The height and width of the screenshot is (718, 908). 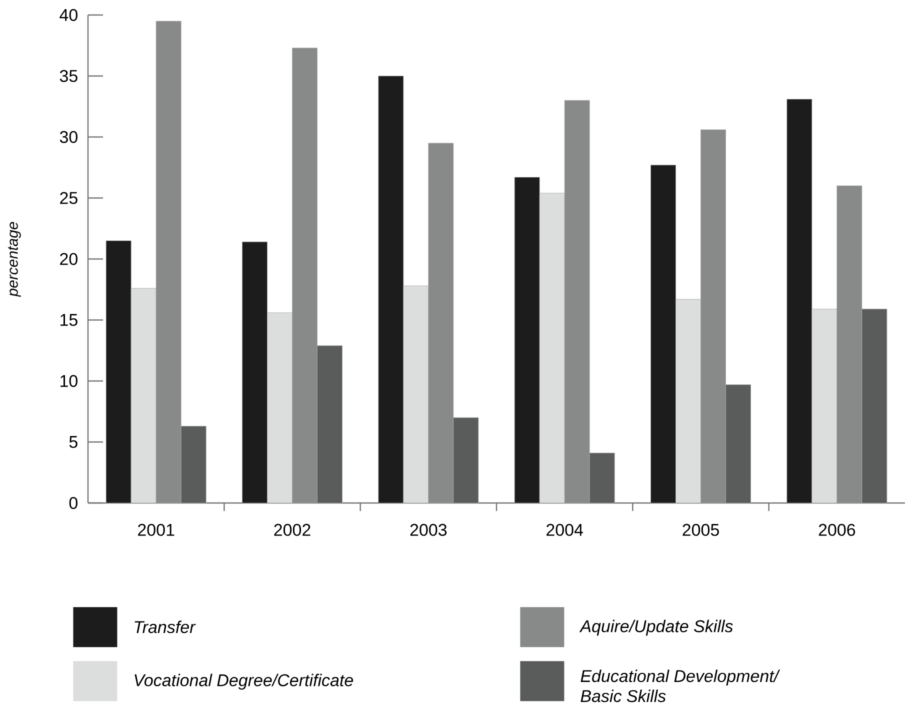 What do you see at coordinates (837, 530) in the screenshot?
I see `x-tick-label: 2006` at bounding box center [837, 530].